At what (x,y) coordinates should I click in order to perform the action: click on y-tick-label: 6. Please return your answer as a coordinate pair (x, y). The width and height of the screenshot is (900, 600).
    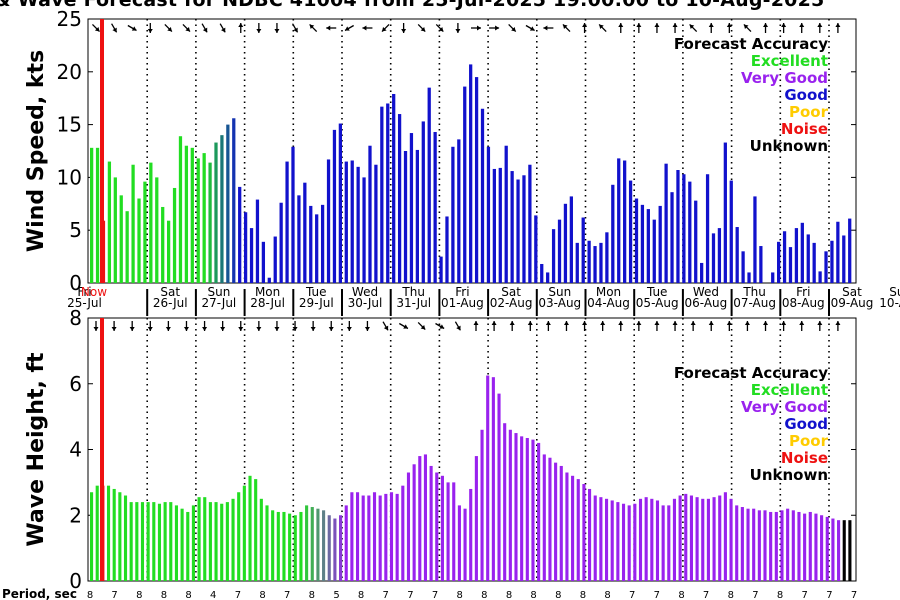
    Looking at the image, I should click on (75, 384).